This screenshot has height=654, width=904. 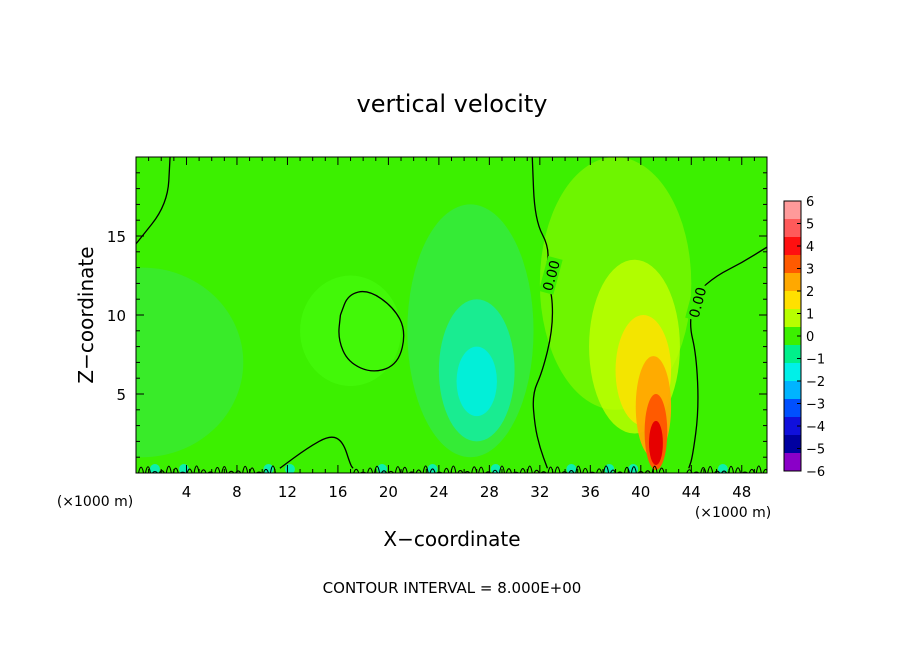 I want to click on colorbar-level-label: −4, so click(x=815, y=427).